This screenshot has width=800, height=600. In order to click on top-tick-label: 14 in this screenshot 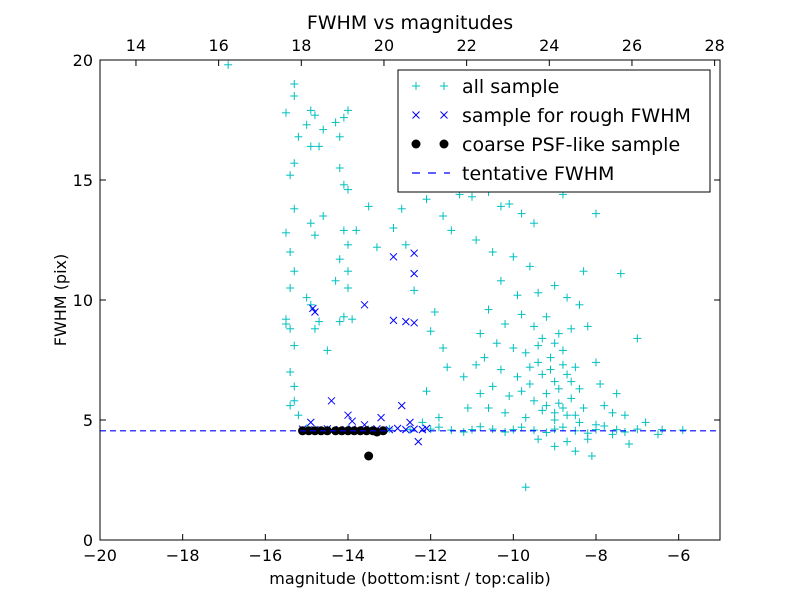, I will do `click(136, 45)`.